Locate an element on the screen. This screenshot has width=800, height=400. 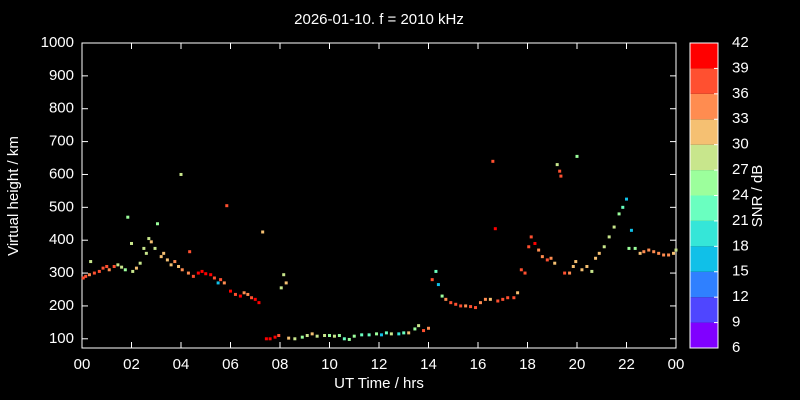
y-tick-label: 500 is located at coordinates (61, 206).